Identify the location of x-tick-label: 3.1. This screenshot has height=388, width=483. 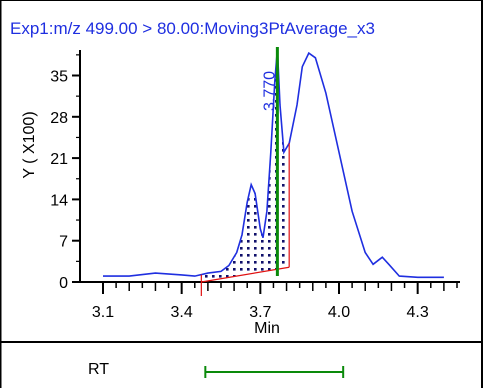
(103, 312).